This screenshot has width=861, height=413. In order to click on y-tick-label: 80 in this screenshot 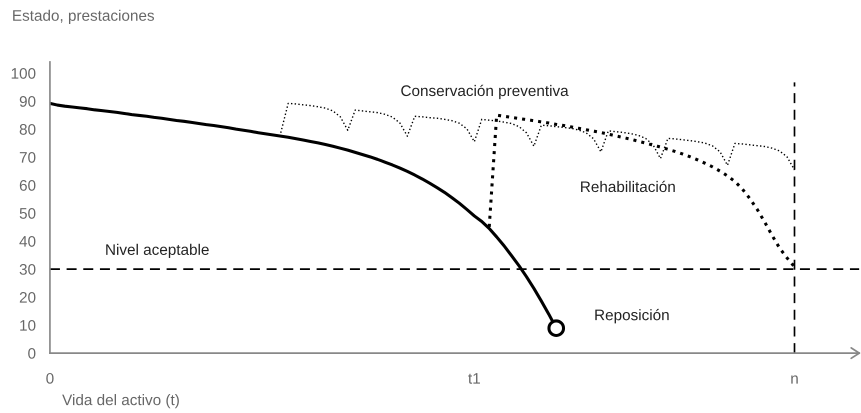, I will do `click(28, 129)`.